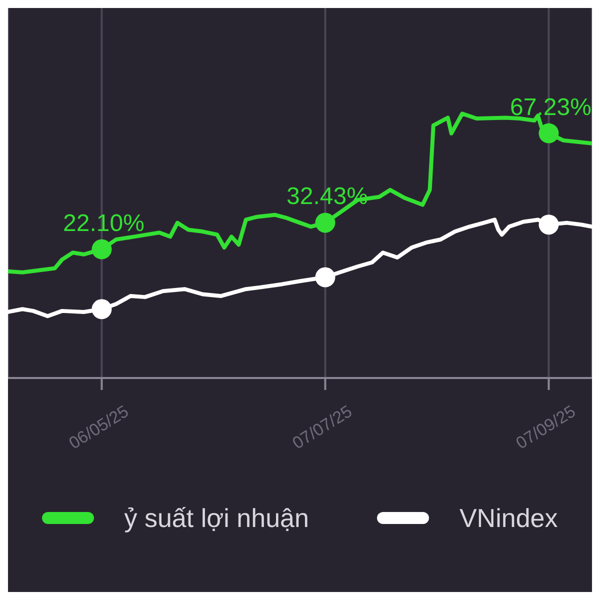  I want to click on data-label: 32.43%, so click(327, 196).